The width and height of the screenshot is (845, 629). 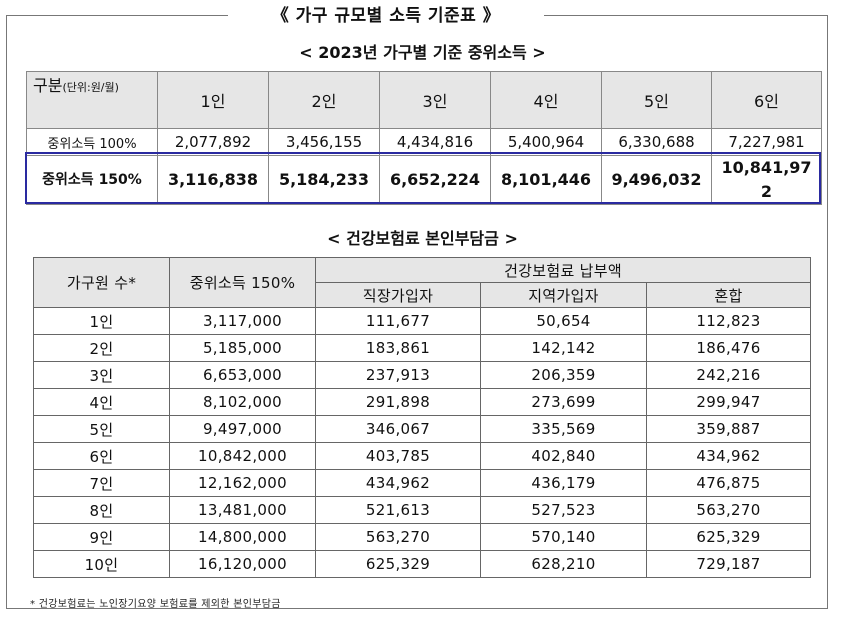 What do you see at coordinates (563, 270) in the screenshot?
I see `premium-group-header: 건강보험료 납부액` at bounding box center [563, 270].